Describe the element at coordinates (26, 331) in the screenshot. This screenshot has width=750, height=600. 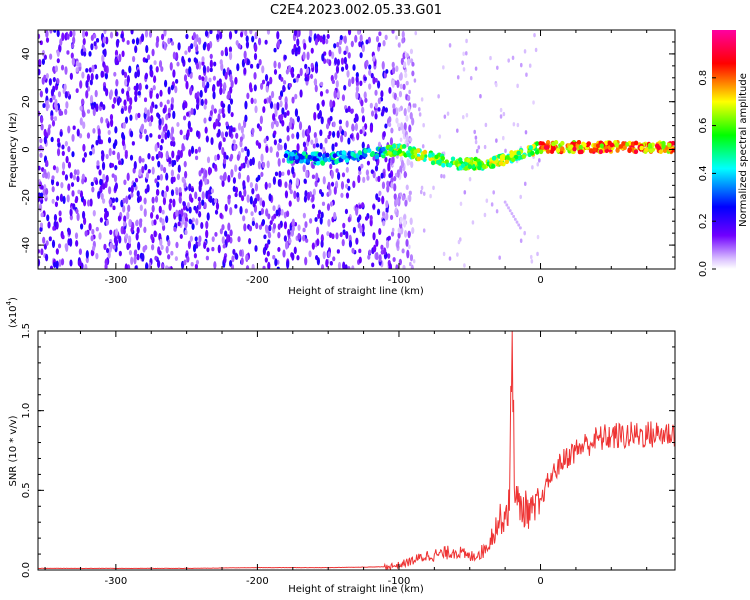
I see `snr-y-tick-label: 1.5` at that location.